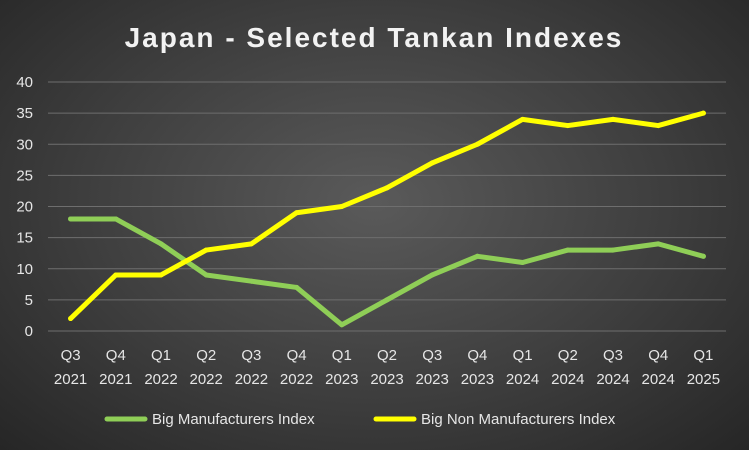 The width and height of the screenshot is (749, 450). I want to click on y-tick-label: 40, so click(24, 82).